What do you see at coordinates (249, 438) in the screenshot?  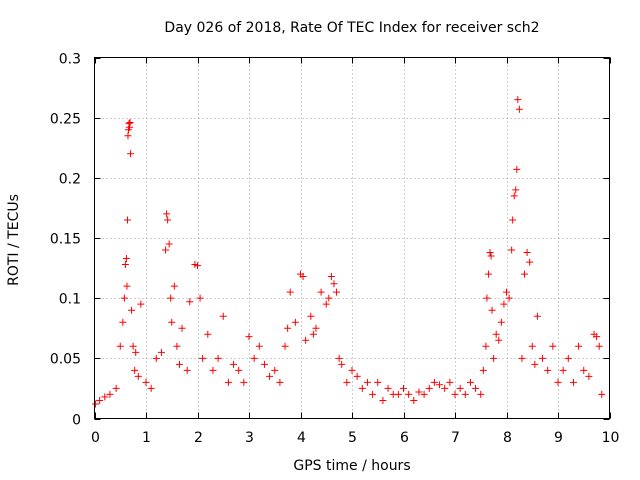 I see `x-tick-label: 3` at bounding box center [249, 438].